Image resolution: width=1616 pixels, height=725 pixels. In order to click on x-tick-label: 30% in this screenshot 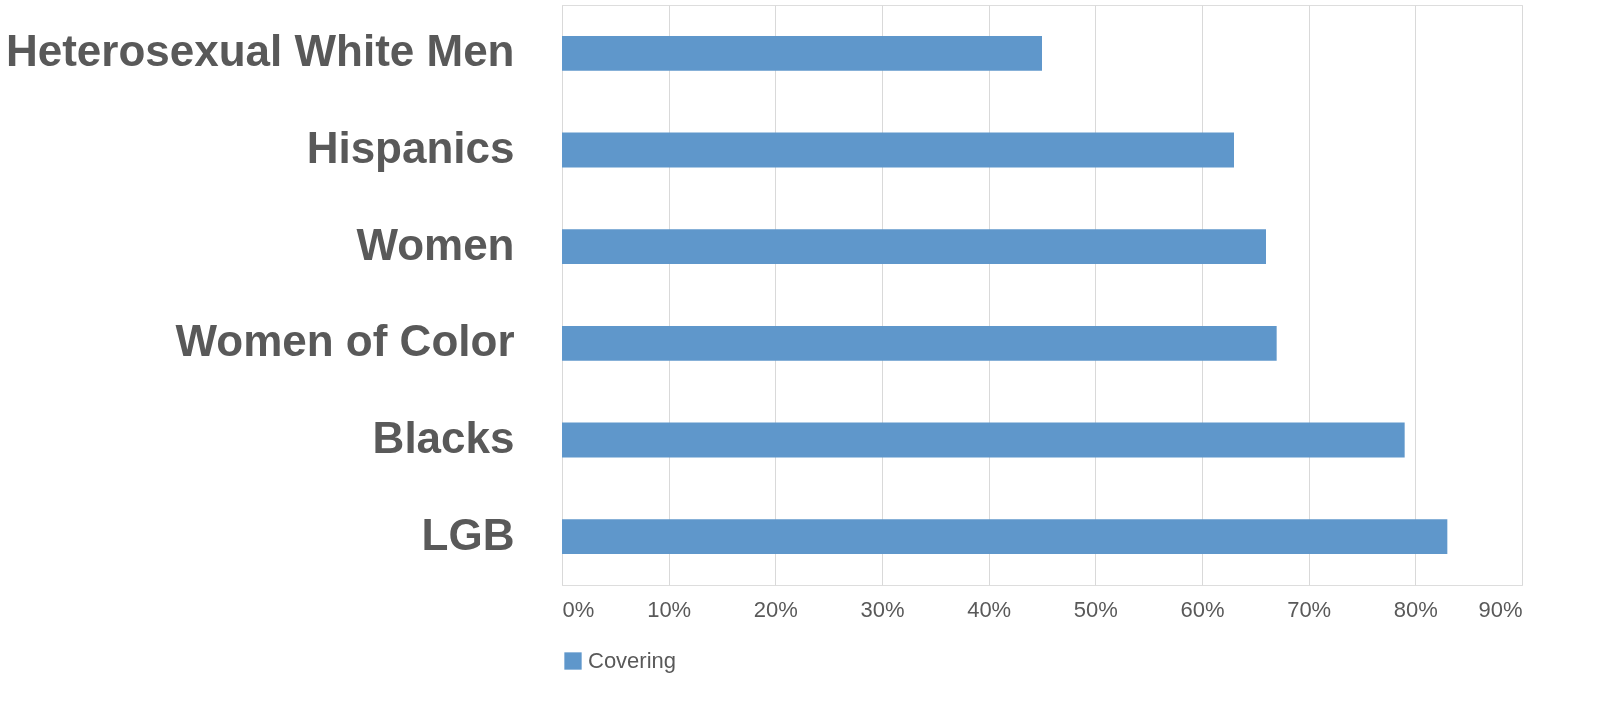, I will do `click(882, 609)`.